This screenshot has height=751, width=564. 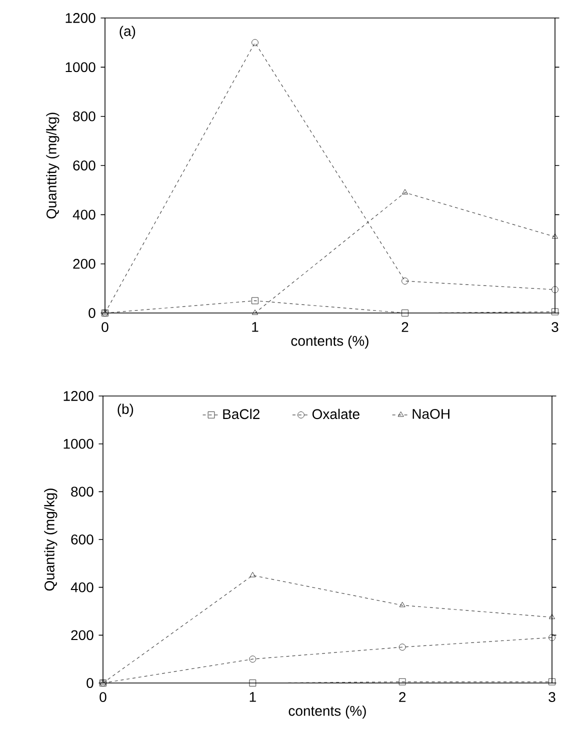 What do you see at coordinates (431, 413) in the screenshot?
I see `legend-label: NaOH` at bounding box center [431, 413].